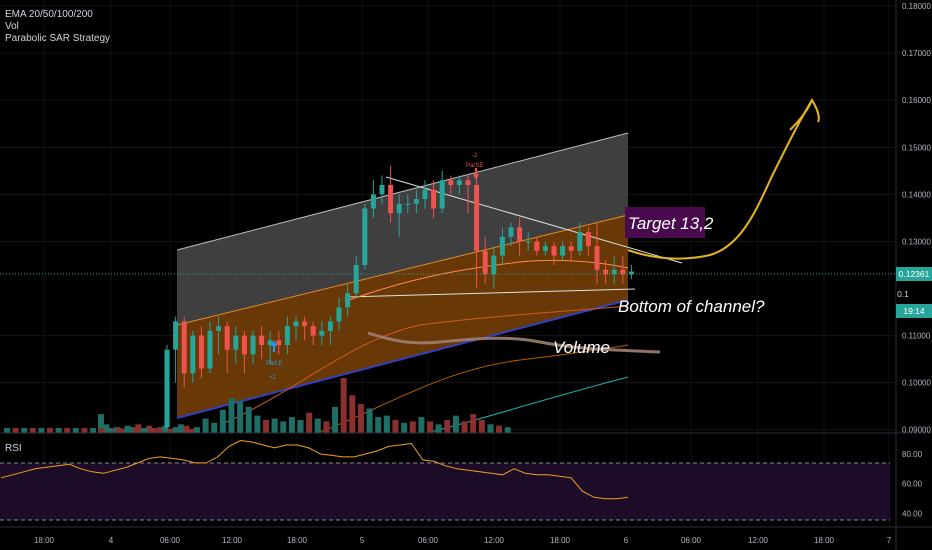  I want to click on price-tick-label: 0.14000, so click(916, 194).